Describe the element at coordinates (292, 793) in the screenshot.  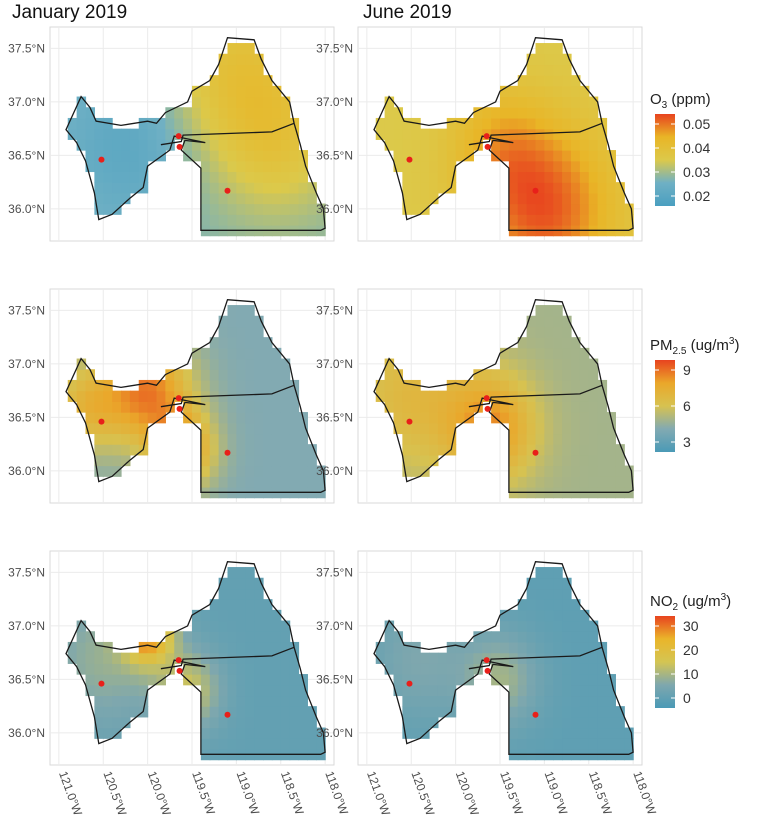
I see `lon-tick-label: 118.5°W` at that location.